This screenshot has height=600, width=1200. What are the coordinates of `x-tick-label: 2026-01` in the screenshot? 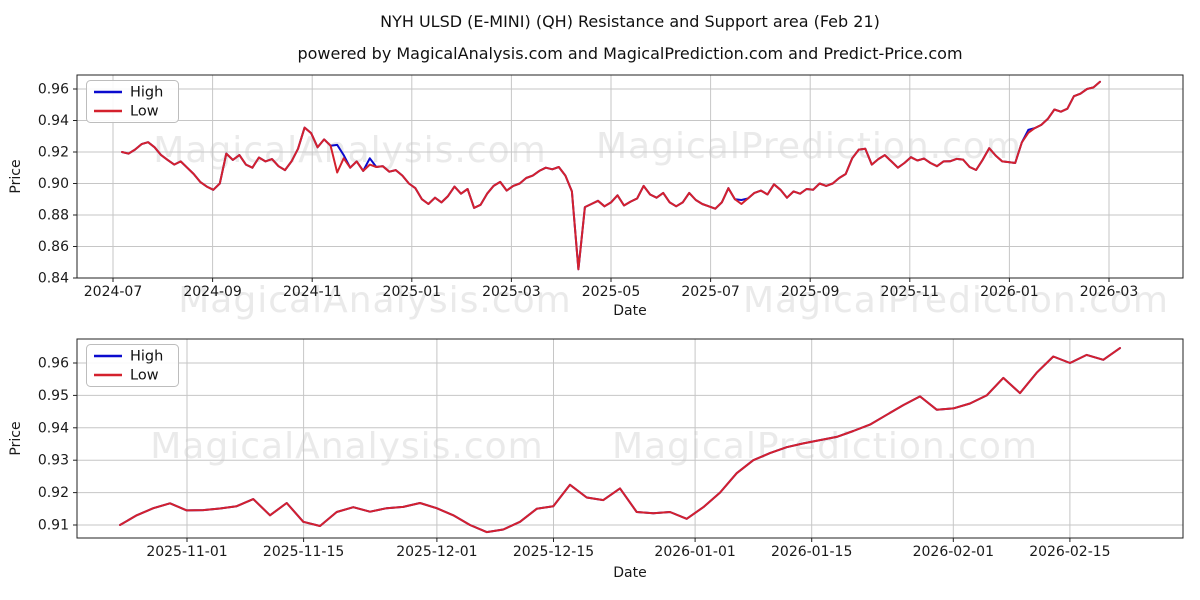 It's located at (1009, 292).